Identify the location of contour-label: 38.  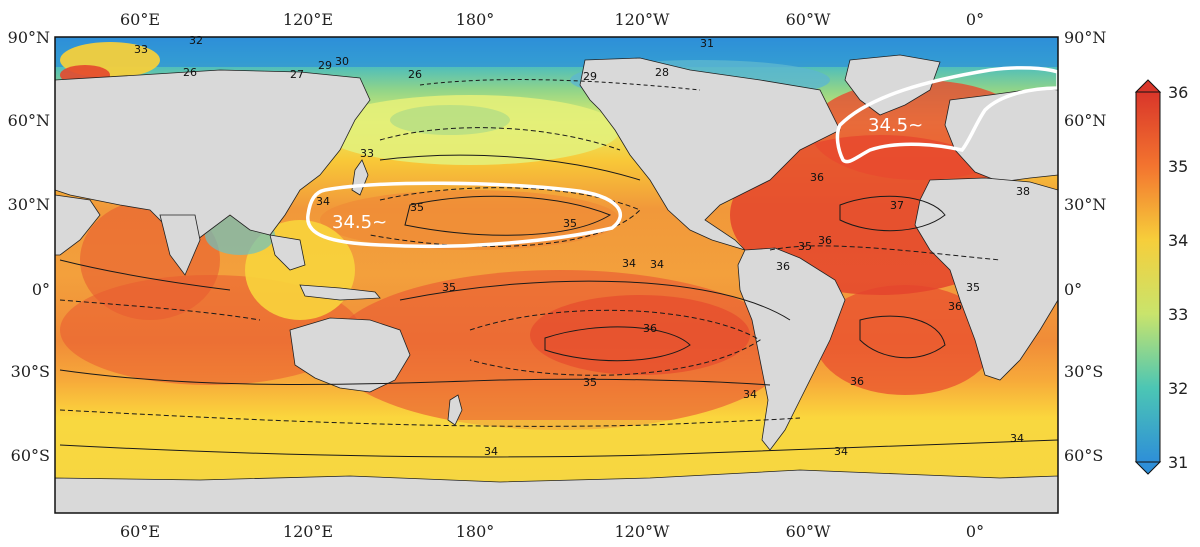
(1023, 191).